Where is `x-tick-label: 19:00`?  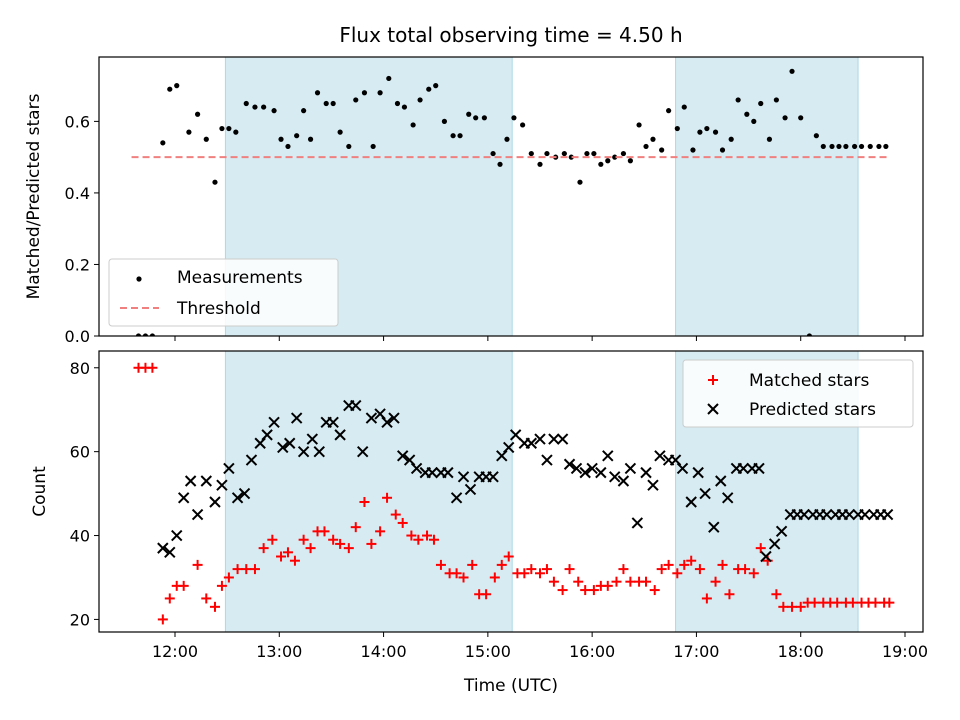 x-tick-label: 19:00 is located at coordinates (905, 651).